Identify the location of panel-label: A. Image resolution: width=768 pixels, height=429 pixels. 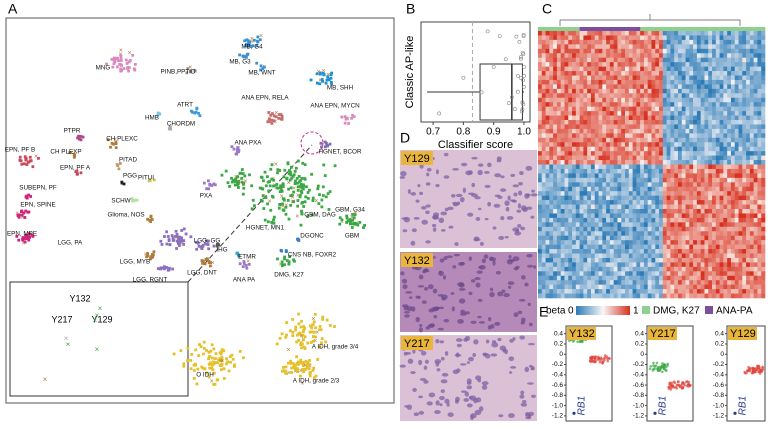
(13, 9).